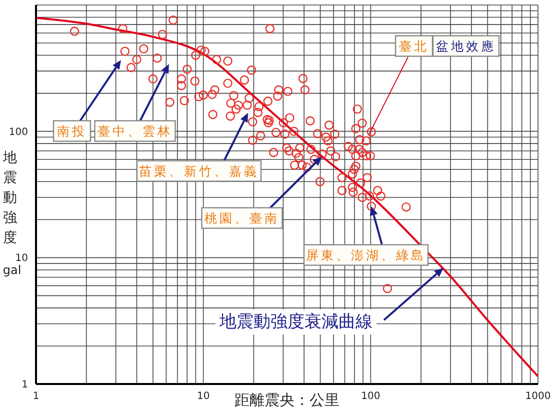 This screenshot has height=412, width=553. What do you see at coordinates (366, 255) in the screenshot?
I see `annotation: 屏東、澎湖、綠島` at bounding box center [366, 255].